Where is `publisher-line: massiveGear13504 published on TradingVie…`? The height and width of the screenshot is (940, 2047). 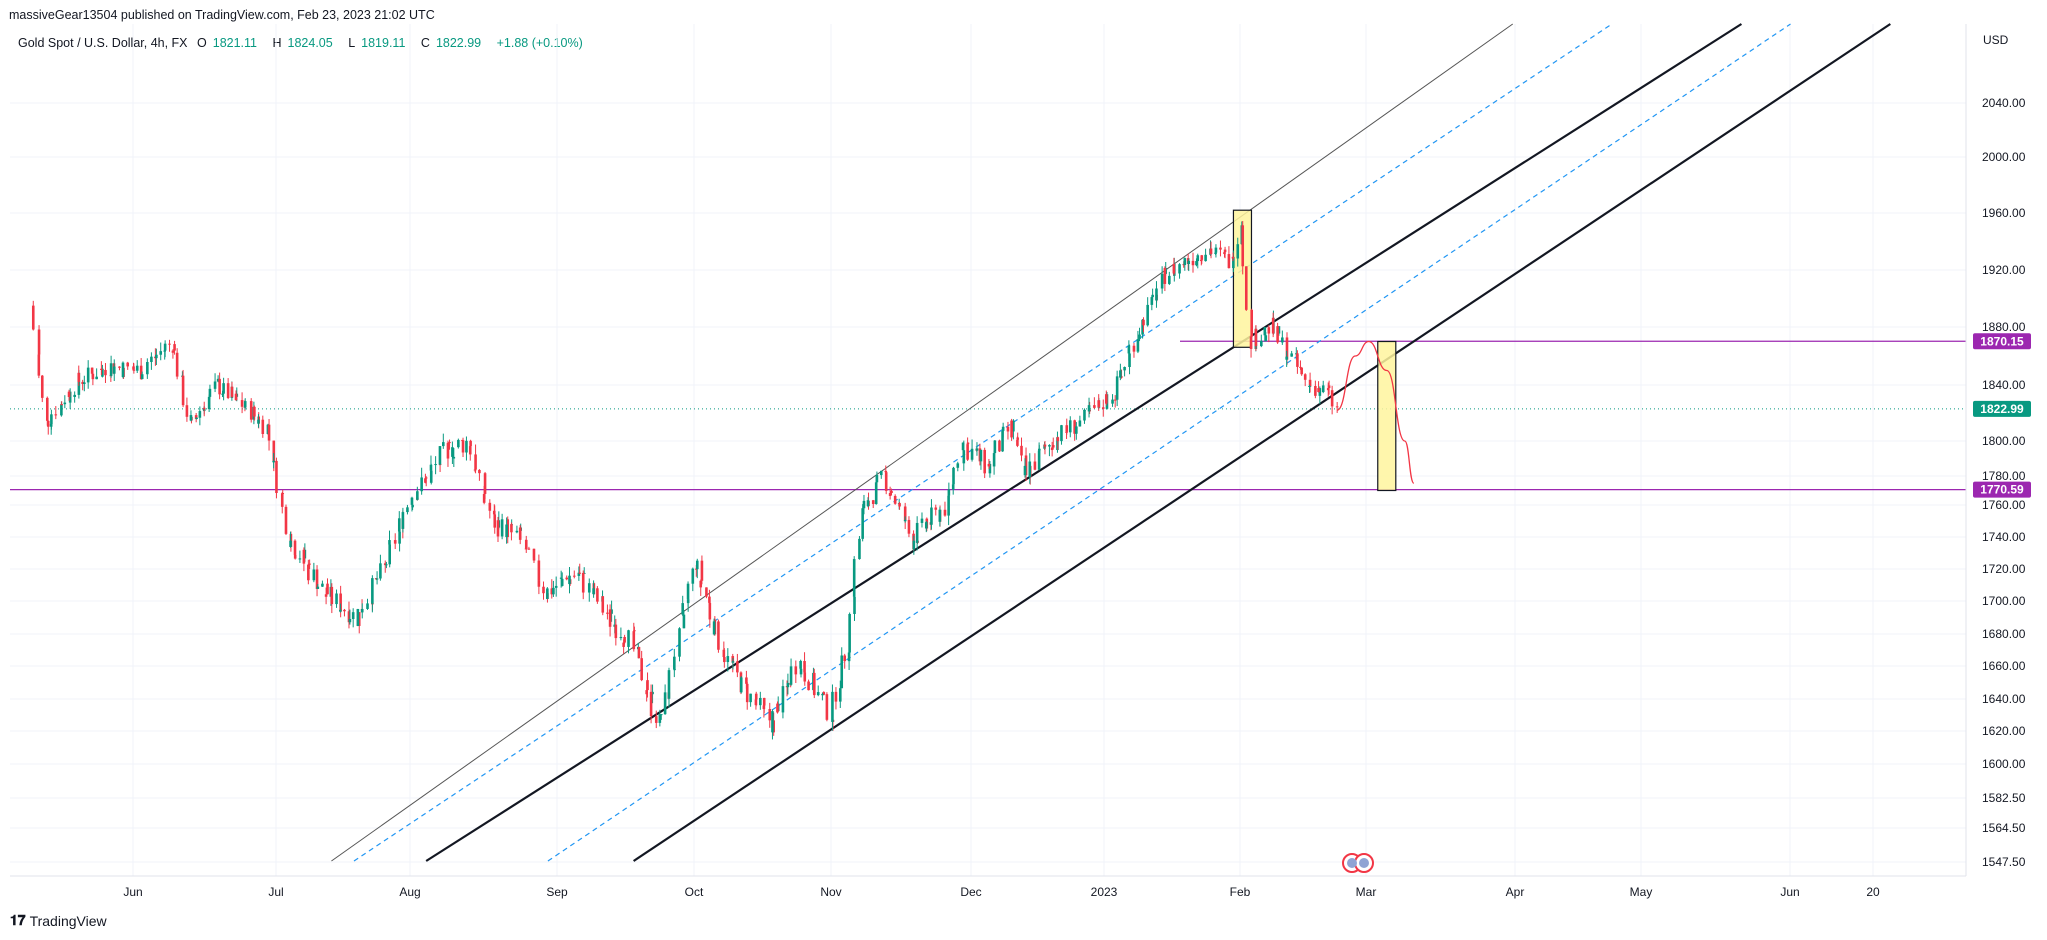 publisher-line: massiveGear13504 published on TradingVie… is located at coordinates (222, 15).